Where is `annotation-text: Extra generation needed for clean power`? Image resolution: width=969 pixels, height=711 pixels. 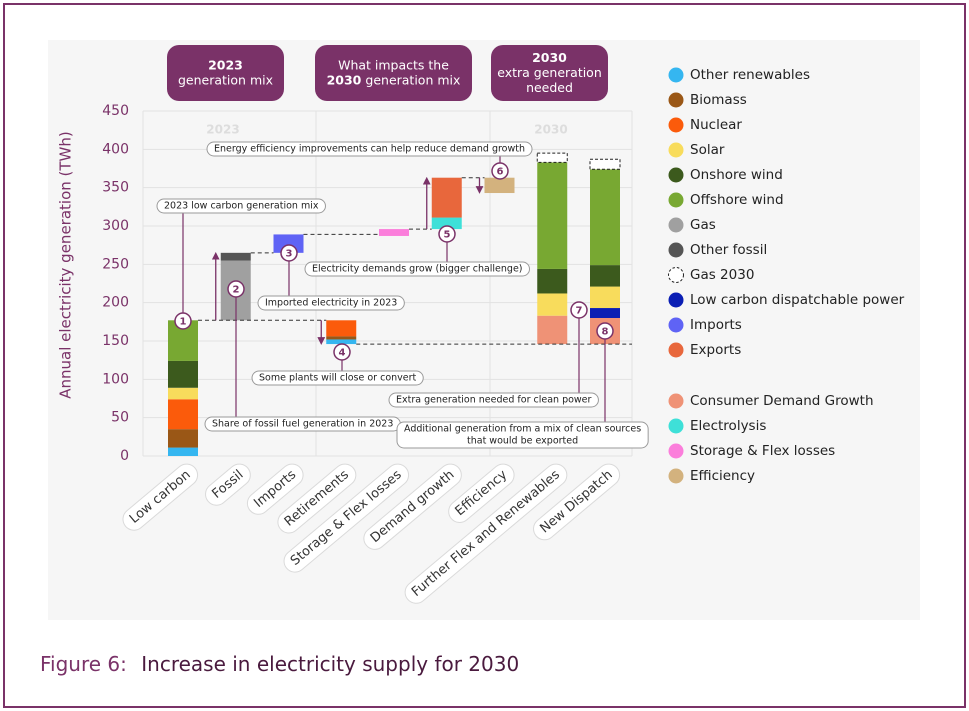 annotation-text: Extra generation needed for clean power is located at coordinates (494, 400).